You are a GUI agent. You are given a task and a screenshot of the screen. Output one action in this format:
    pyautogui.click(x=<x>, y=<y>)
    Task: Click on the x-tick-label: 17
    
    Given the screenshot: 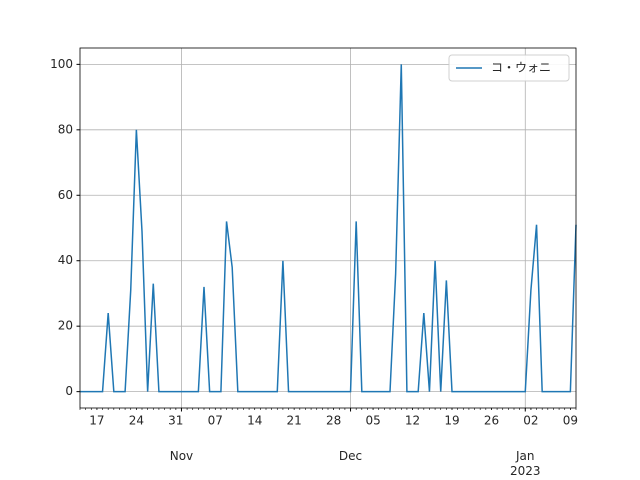 What is the action you would take?
    pyautogui.click(x=96, y=421)
    